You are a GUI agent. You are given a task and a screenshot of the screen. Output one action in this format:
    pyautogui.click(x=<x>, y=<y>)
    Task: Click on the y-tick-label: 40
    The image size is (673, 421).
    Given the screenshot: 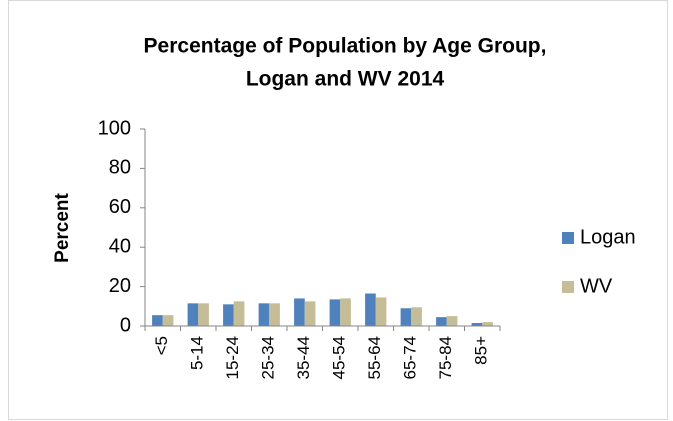 What is the action you would take?
    pyautogui.click(x=120, y=246)
    